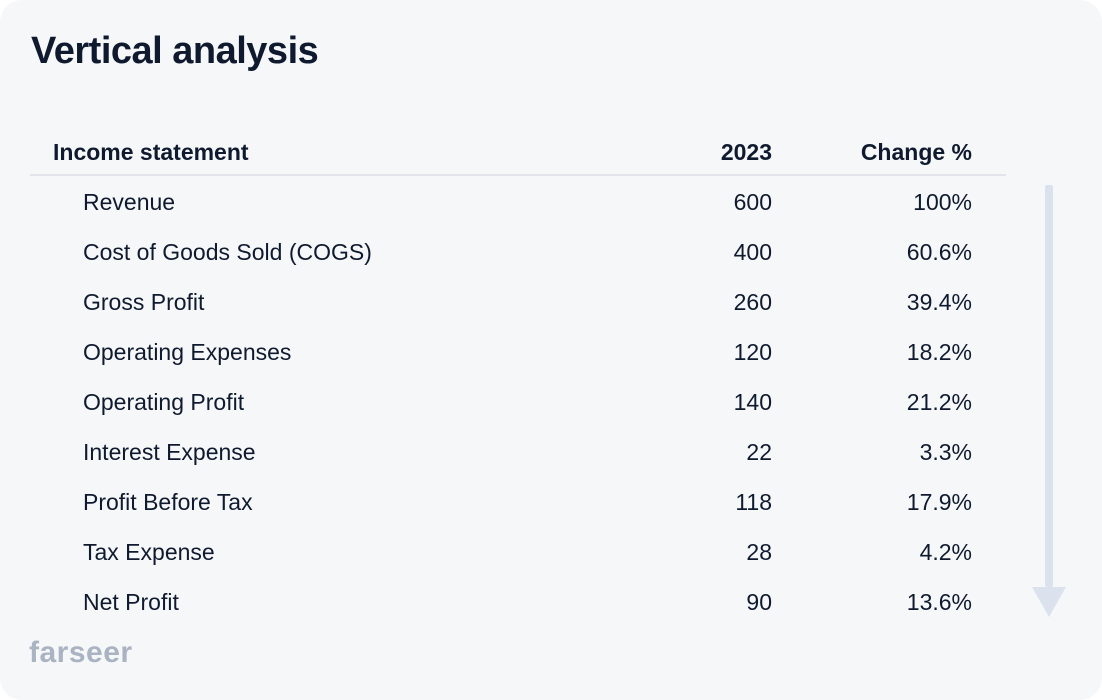  Describe the element at coordinates (518, 253) in the screenshot. I see `table-row: Cost of Goods Sold (COGS) 400 60.6%` at that location.